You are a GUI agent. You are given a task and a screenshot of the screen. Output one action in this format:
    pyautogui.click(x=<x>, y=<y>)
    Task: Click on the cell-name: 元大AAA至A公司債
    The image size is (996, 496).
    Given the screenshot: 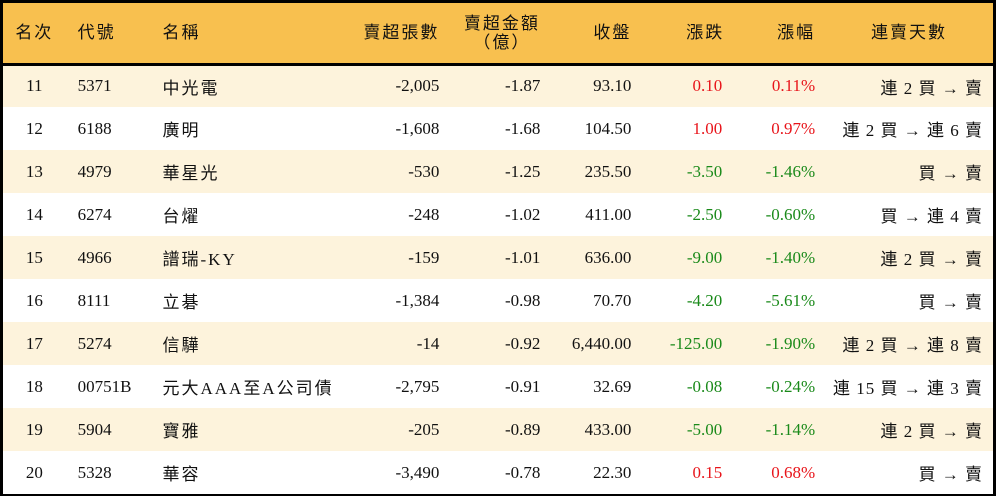 What is the action you would take?
    pyautogui.click(x=248, y=388)
    